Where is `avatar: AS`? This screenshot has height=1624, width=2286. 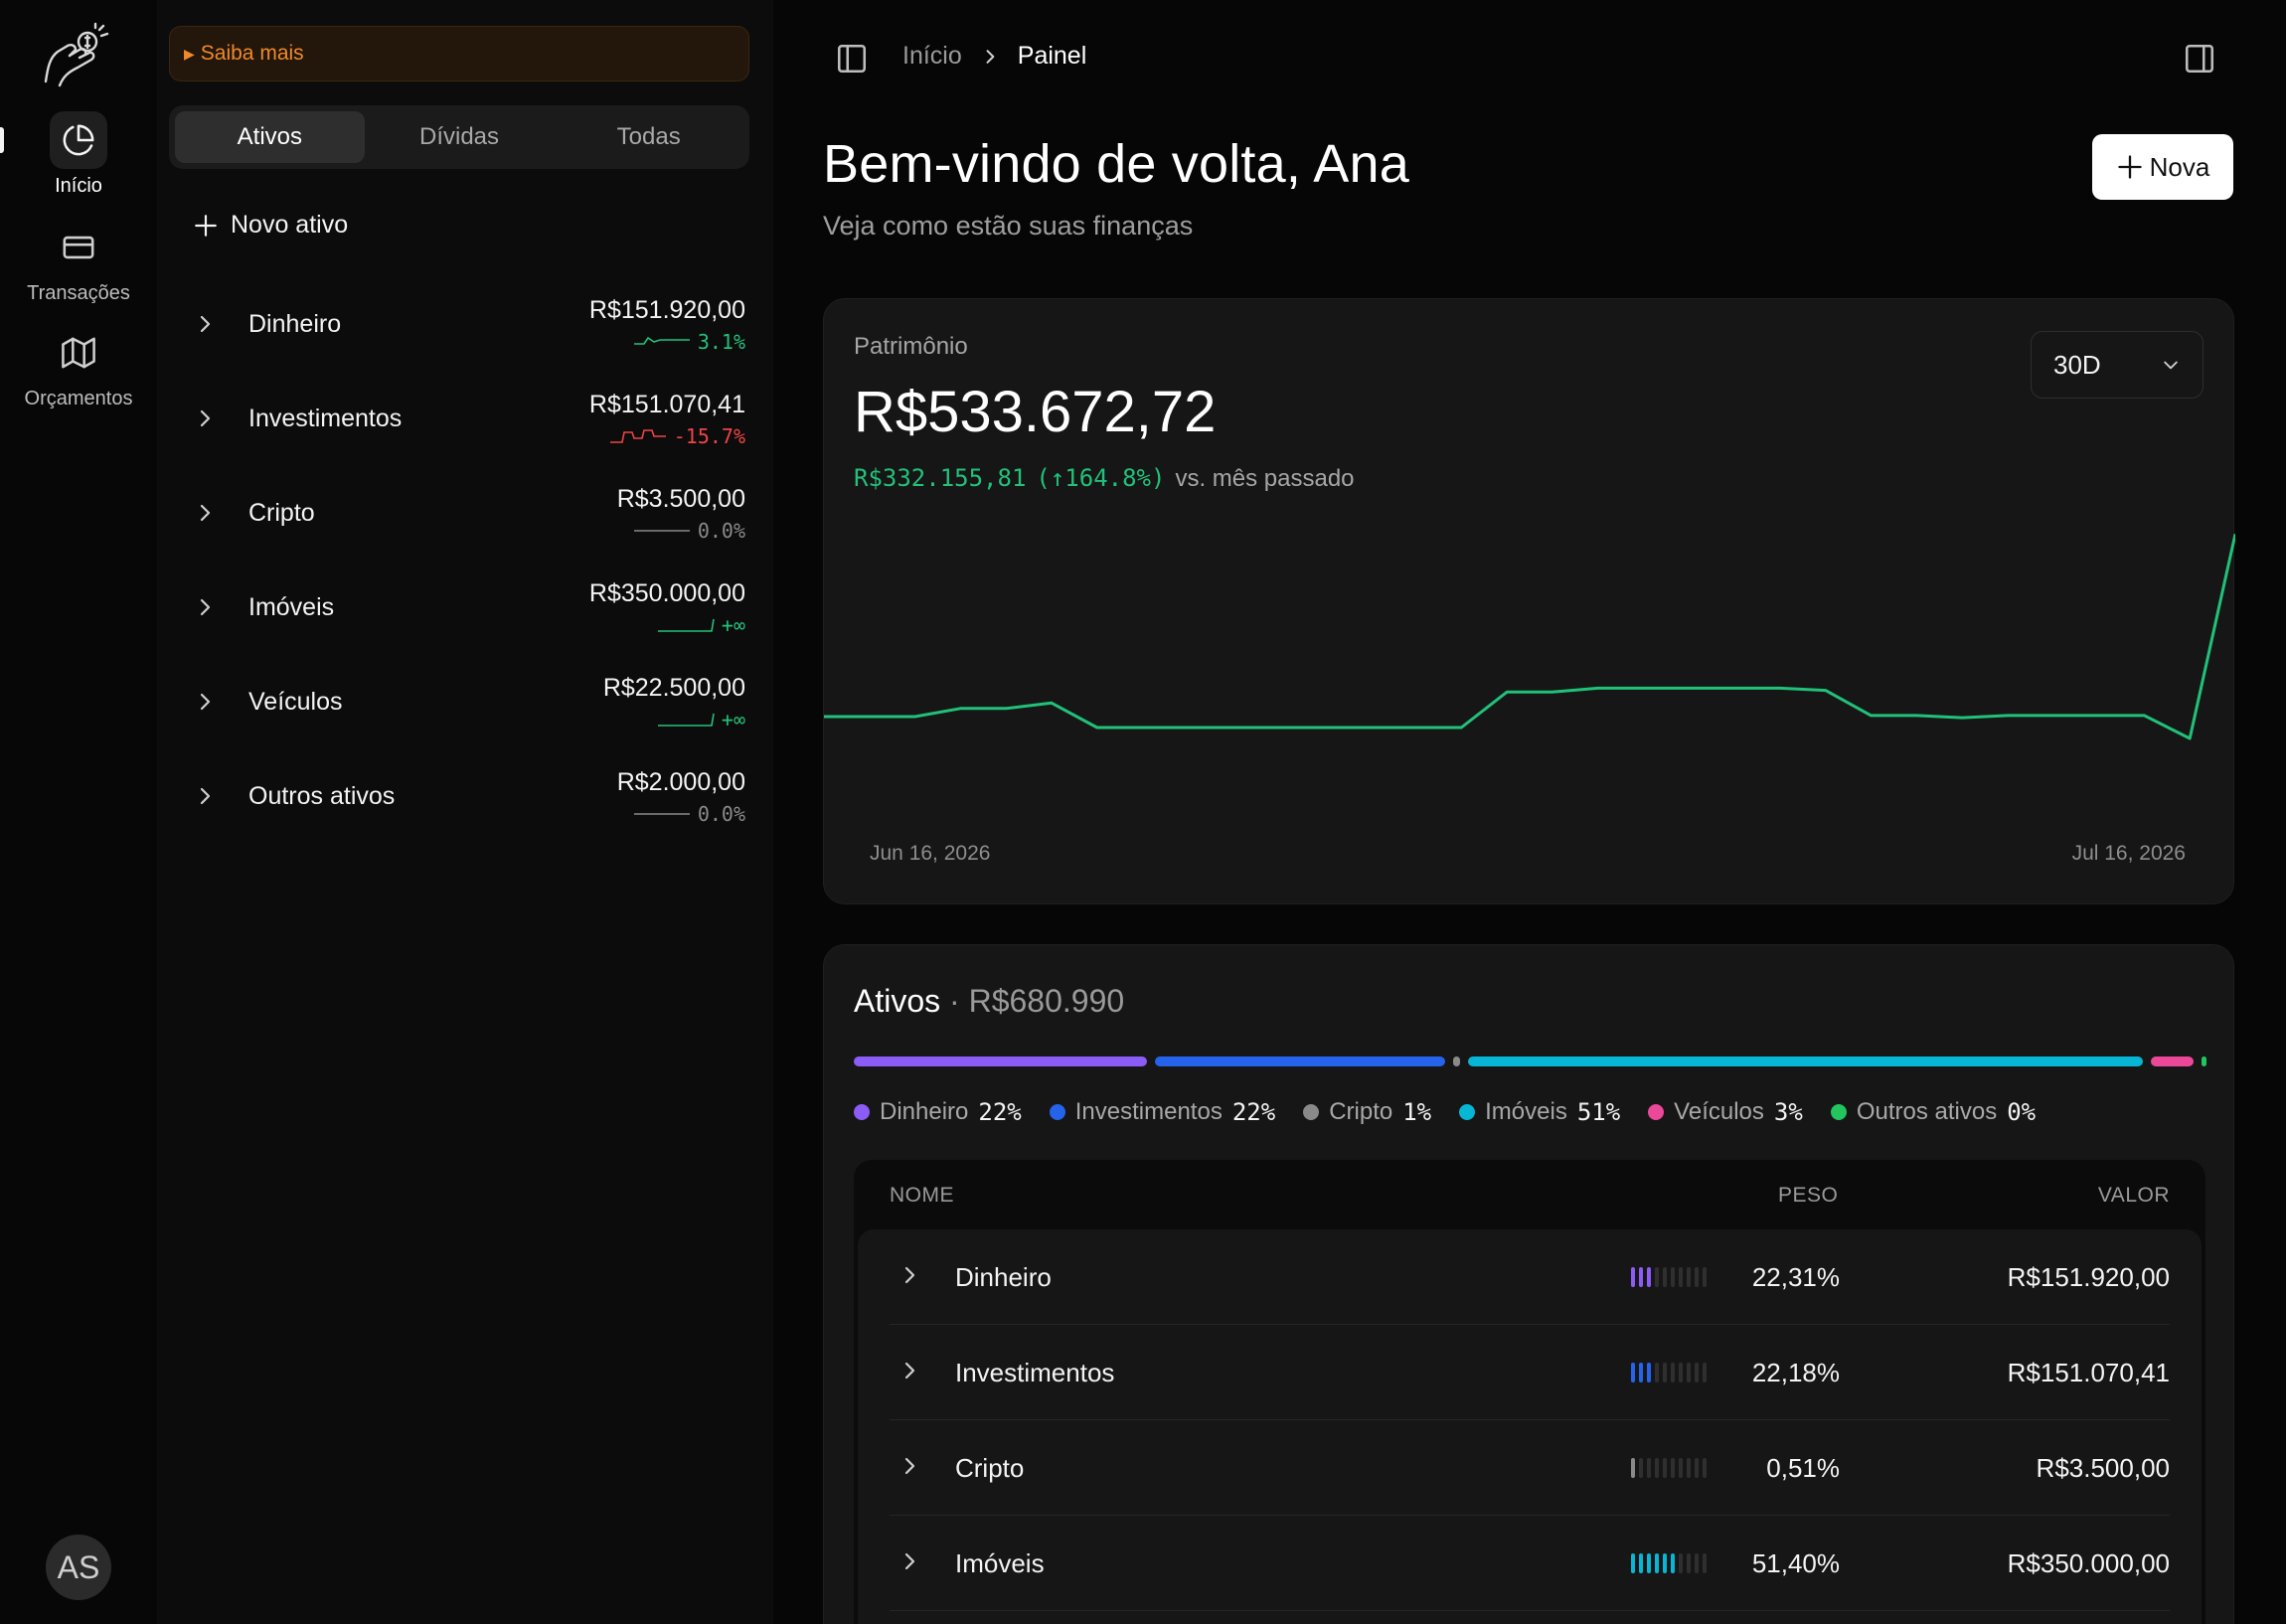
avatar: AS is located at coordinates (78, 1567).